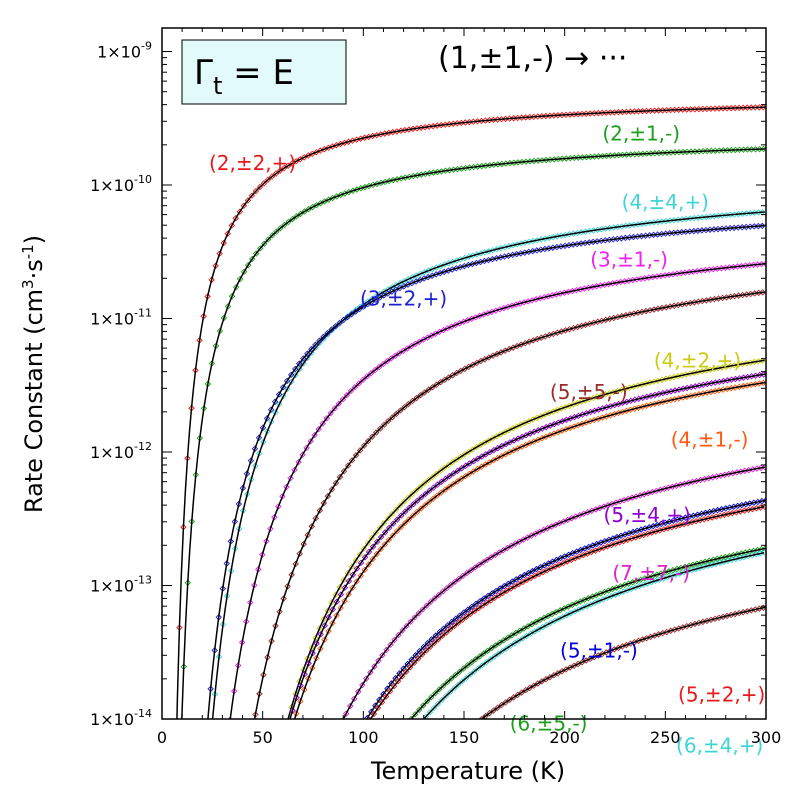  I want to click on y-tick-label: 1×10⁻¹⁰, so click(121, 184).